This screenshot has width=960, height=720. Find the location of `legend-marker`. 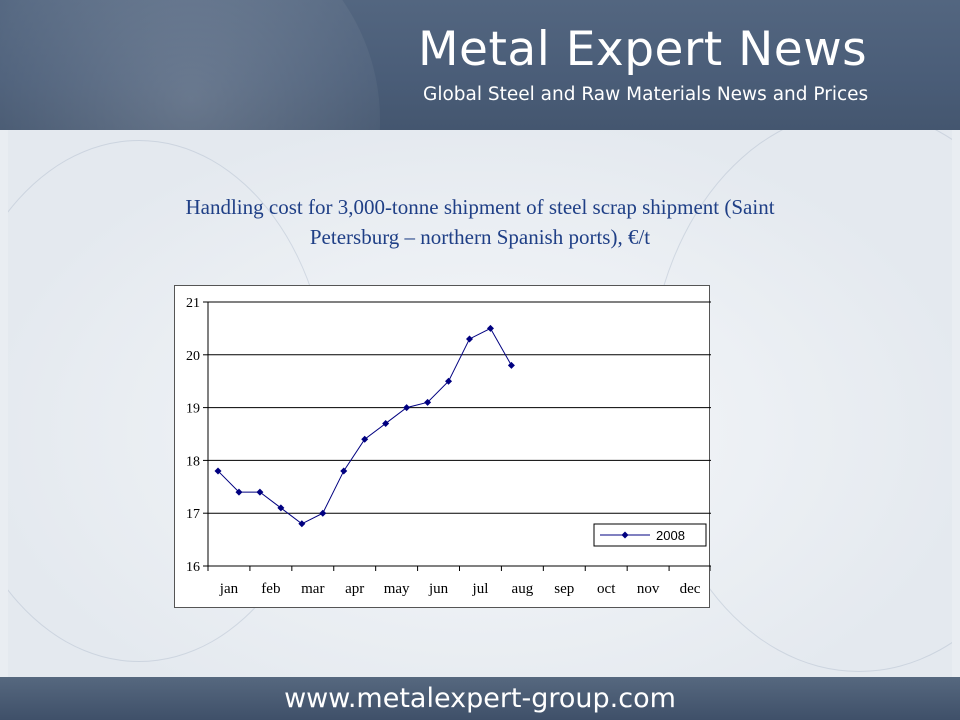

legend-marker is located at coordinates (625, 535).